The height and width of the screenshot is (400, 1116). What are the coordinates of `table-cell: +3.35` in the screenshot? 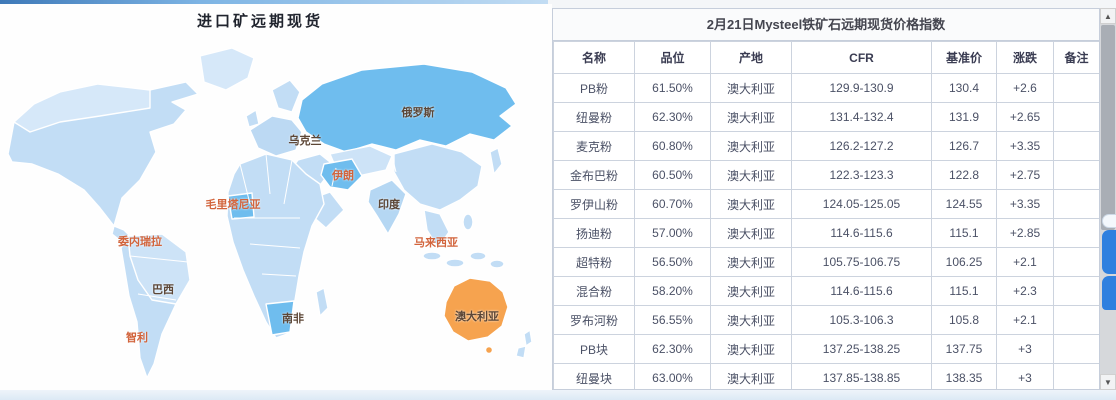 It's located at (1025, 146).